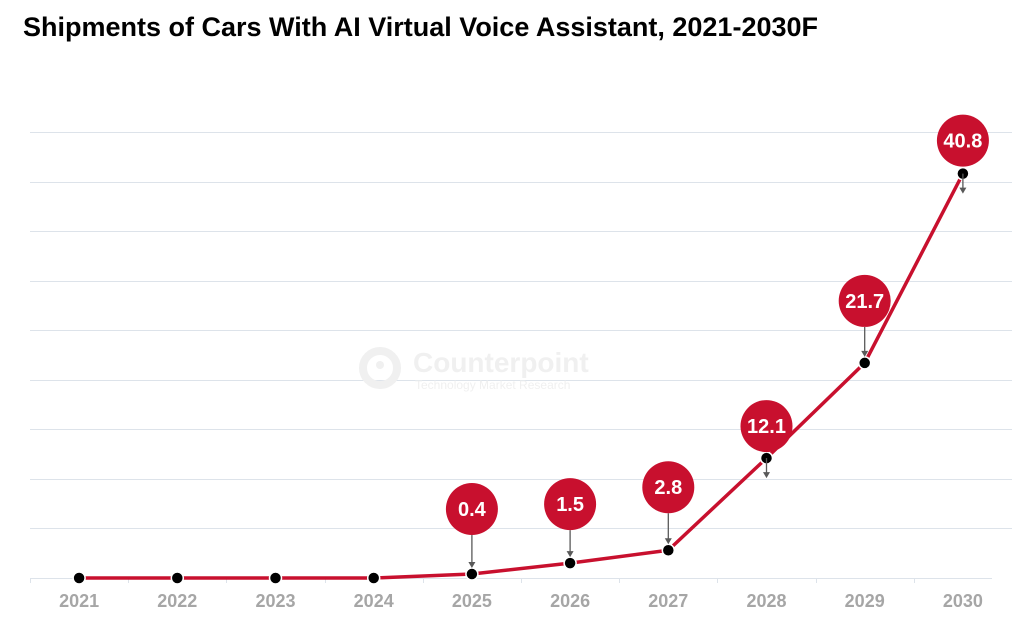  What do you see at coordinates (963, 601) in the screenshot?
I see `x-tick-label: 2030` at bounding box center [963, 601].